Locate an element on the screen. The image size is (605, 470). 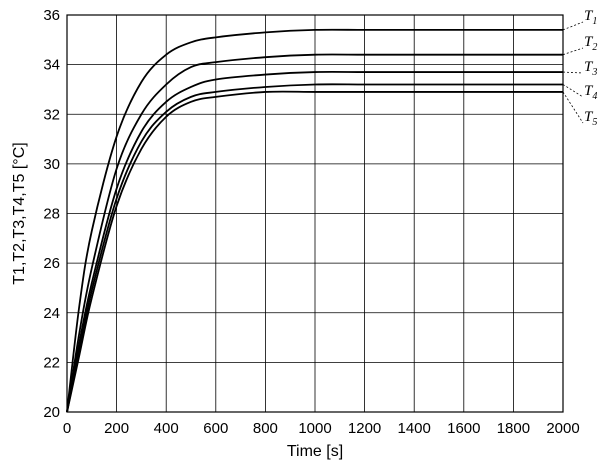
x-tick-label: 800 is located at coordinates (265, 428).